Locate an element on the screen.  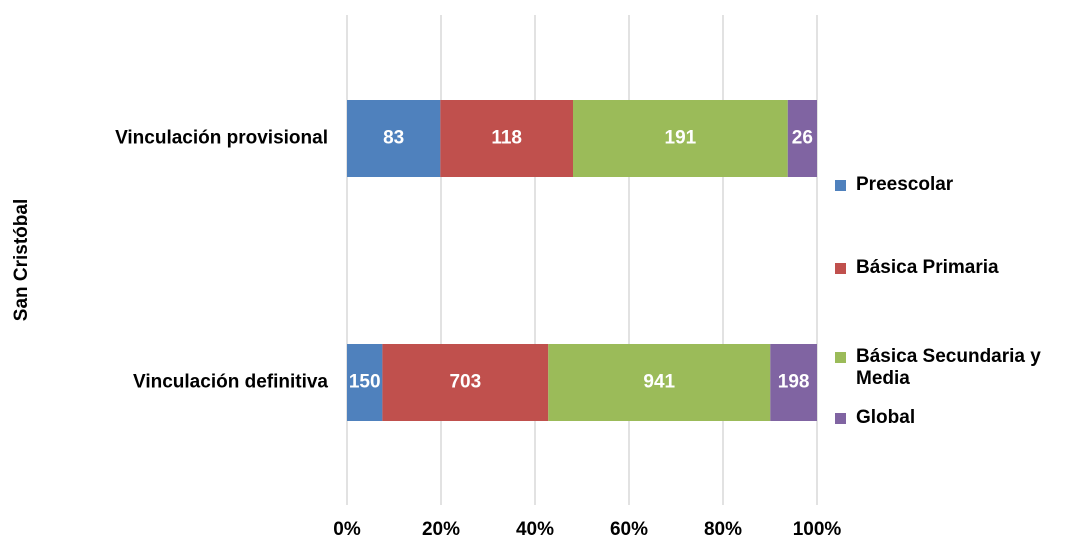
data-label: 26 is located at coordinates (802, 138).